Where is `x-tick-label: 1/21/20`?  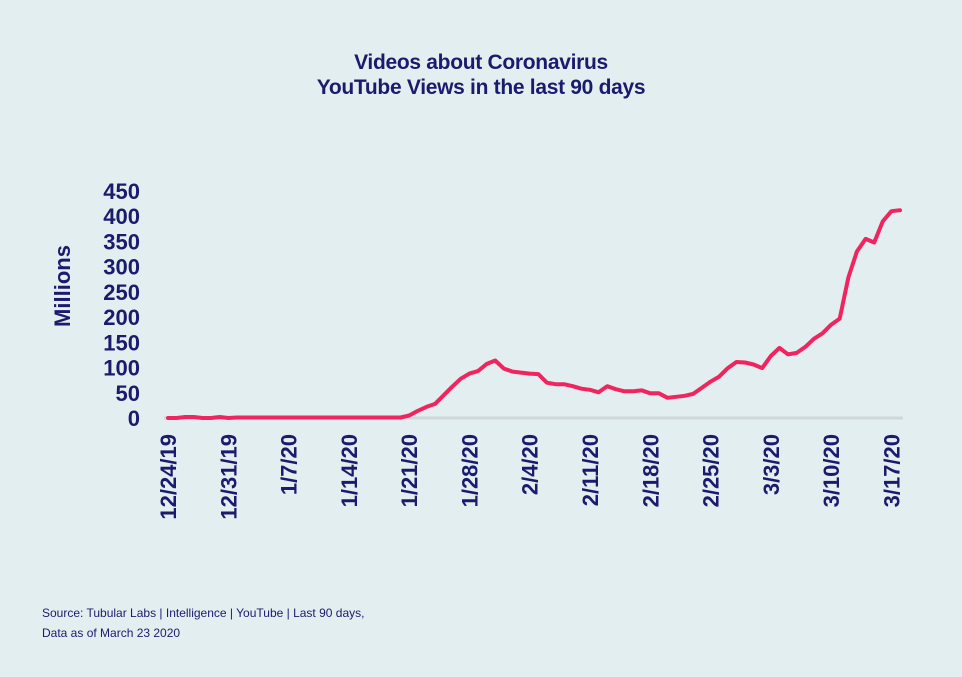 x-tick-label: 1/21/20 is located at coordinates (409, 470).